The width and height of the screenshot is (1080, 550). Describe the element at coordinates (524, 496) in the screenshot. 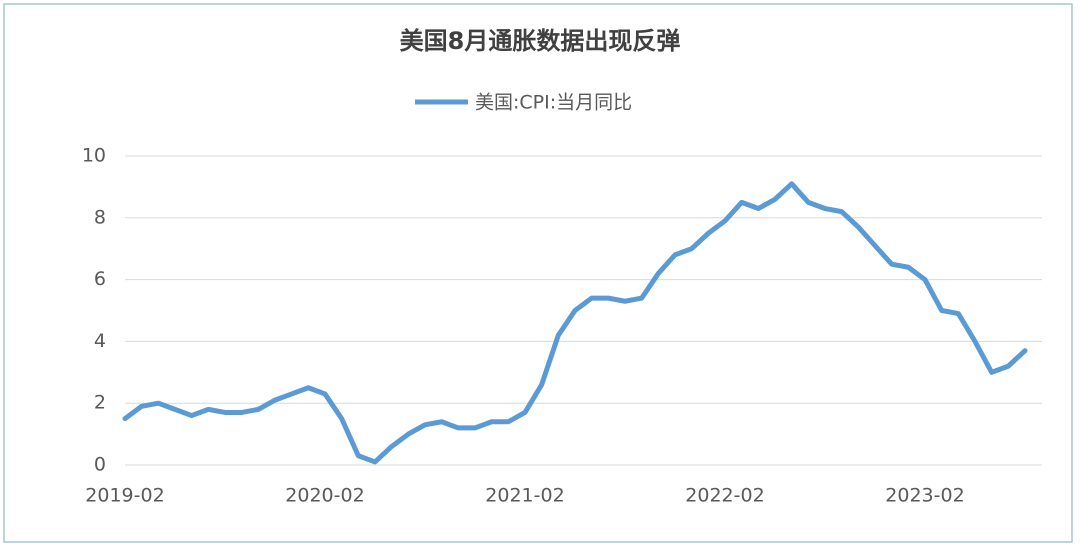

I see `x-tick-label: 2021-02` at that location.